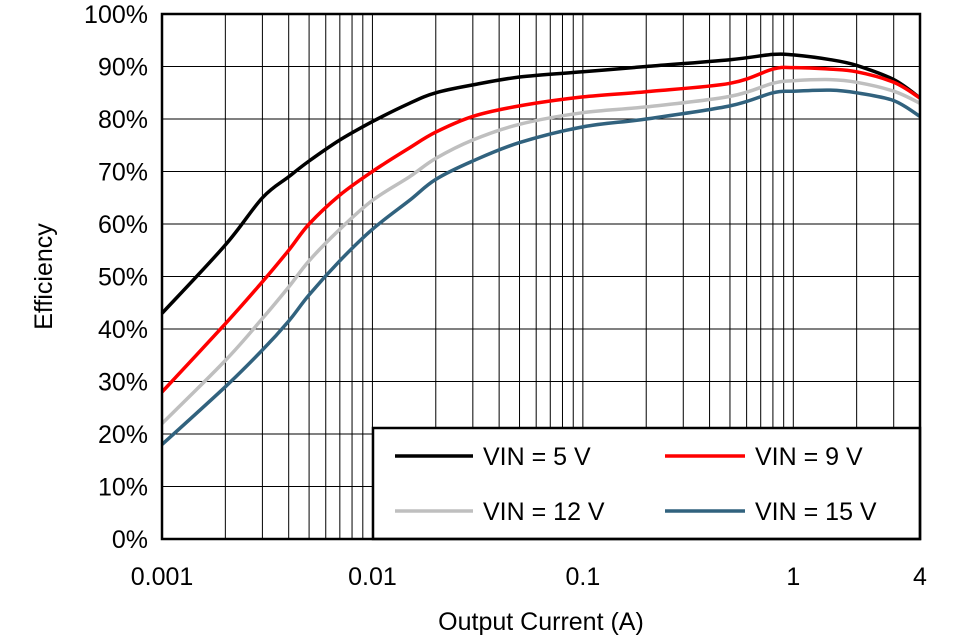 Image resolution: width=976 pixels, height=638 pixels. Describe the element at coordinates (123, 330) in the screenshot. I see `y-tick-label: 40%` at that location.